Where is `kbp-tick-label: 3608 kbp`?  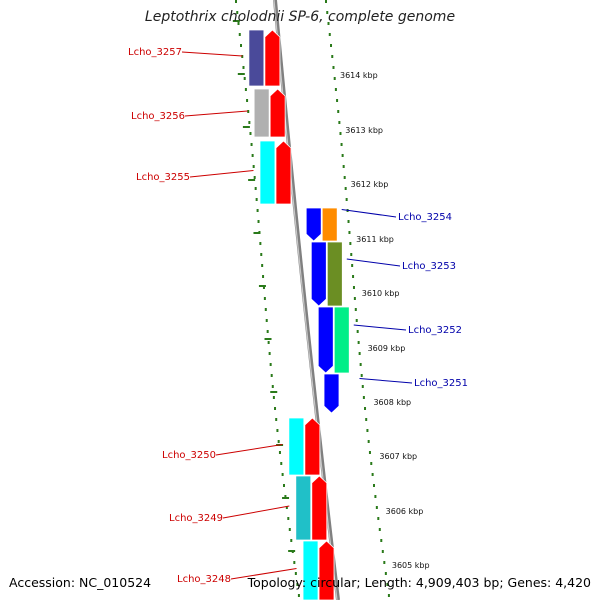
kbp-tick-label: 3608 kbp is located at coordinates (392, 402).